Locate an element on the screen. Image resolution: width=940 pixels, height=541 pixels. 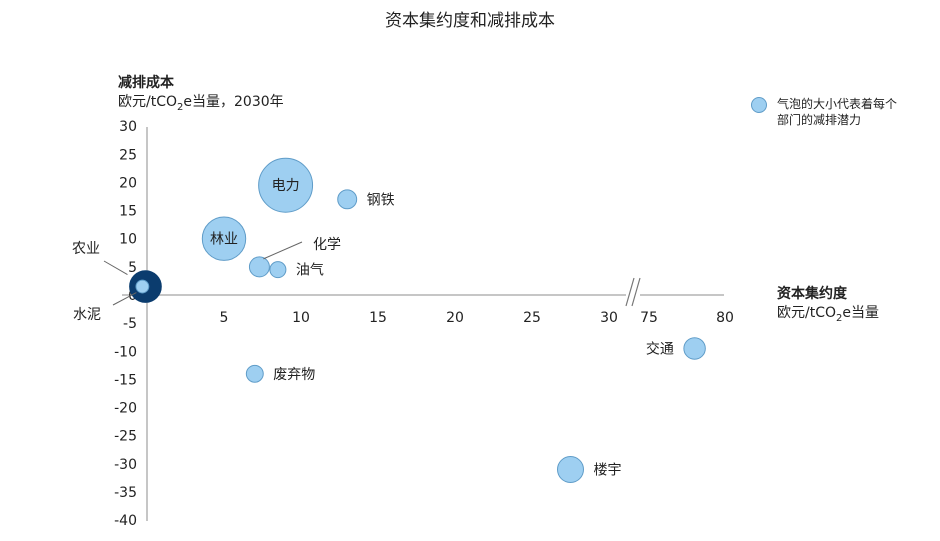
x-tick-label: 20 is located at coordinates (455, 318).